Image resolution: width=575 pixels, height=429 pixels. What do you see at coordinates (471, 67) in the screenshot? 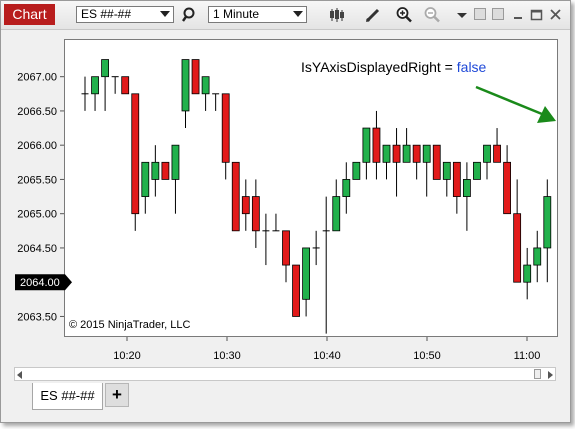
I see `annotation-value: false` at bounding box center [471, 67].